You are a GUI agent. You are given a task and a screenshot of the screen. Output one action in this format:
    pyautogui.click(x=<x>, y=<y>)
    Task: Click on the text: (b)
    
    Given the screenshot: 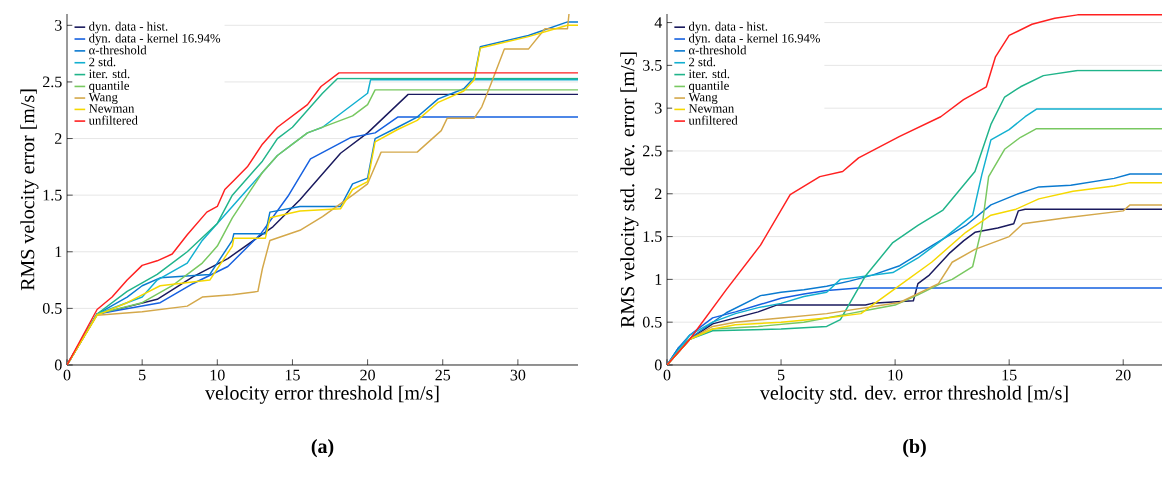 What is the action you would take?
    pyautogui.click(x=914, y=448)
    